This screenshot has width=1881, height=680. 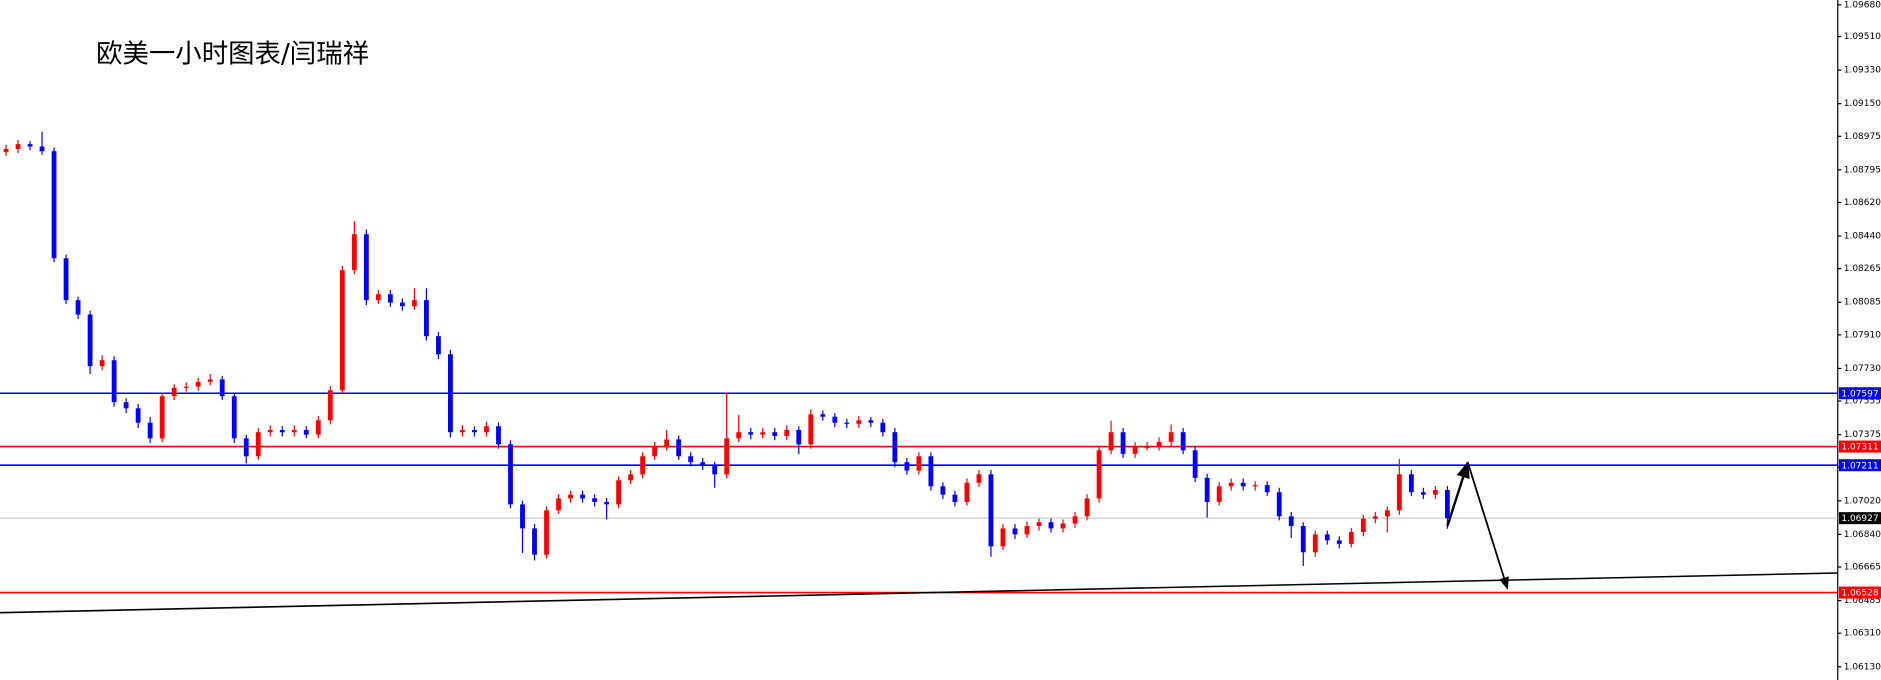 I want to click on level-label: 1.07211, so click(x=1859, y=466).